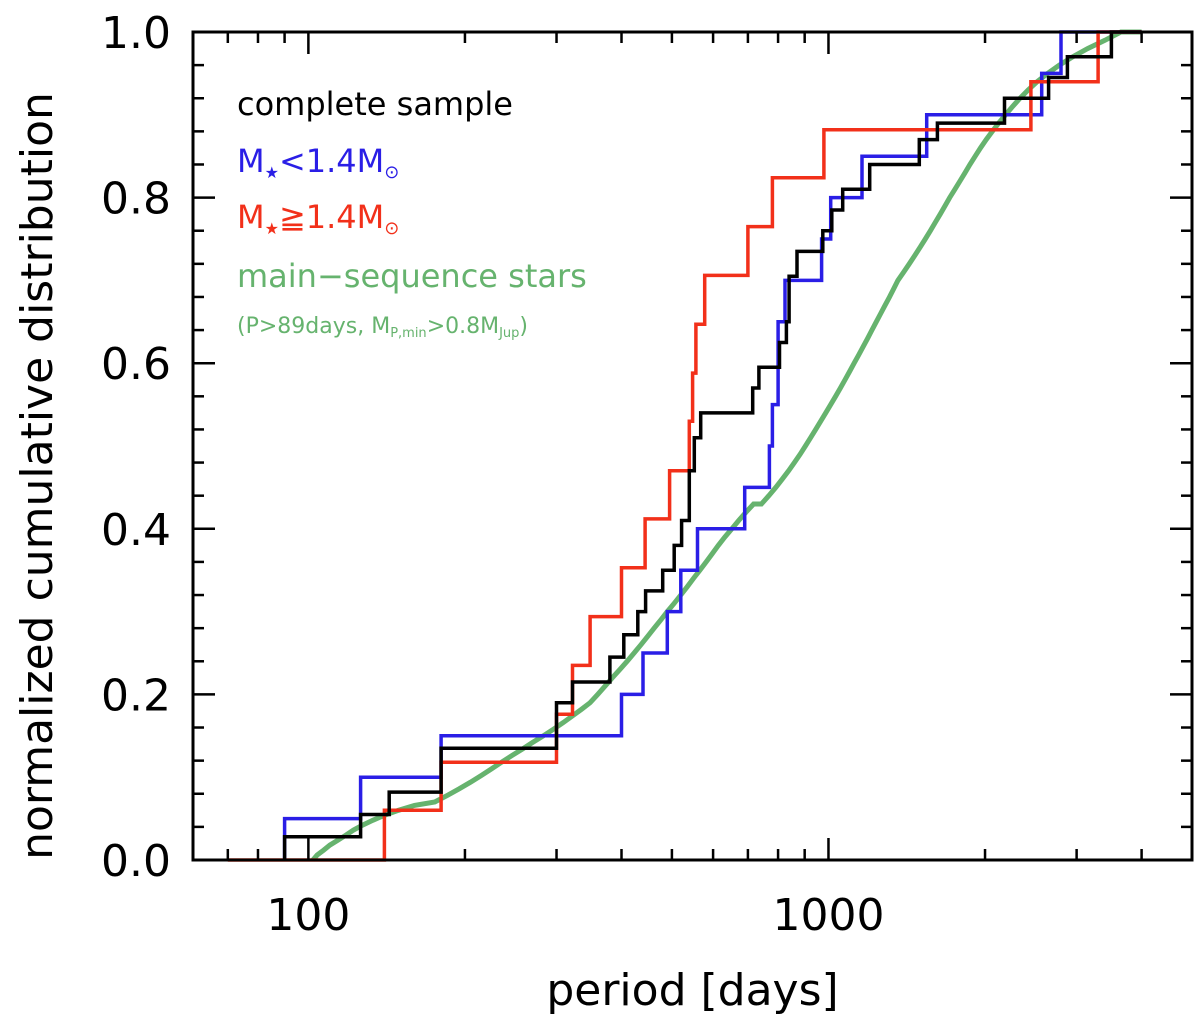 This screenshot has width=1200, height=1023. I want to click on y-tick-label: 0.0, so click(136, 861).